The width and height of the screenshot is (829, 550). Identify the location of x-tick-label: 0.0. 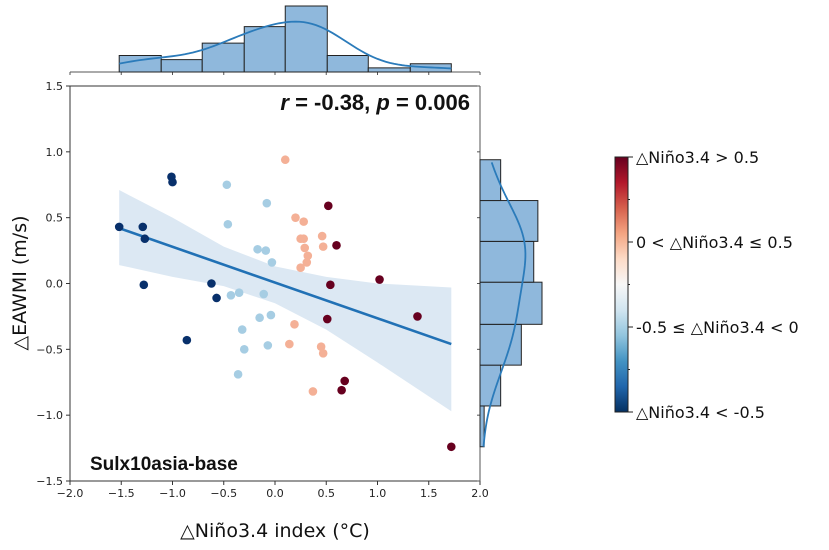
(275, 493).